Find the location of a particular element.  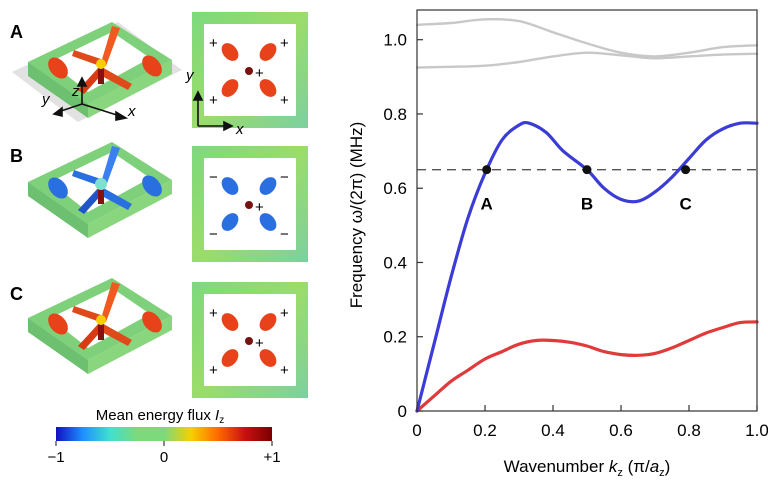

y-tick-label: 0.6 is located at coordinates (395, 188).